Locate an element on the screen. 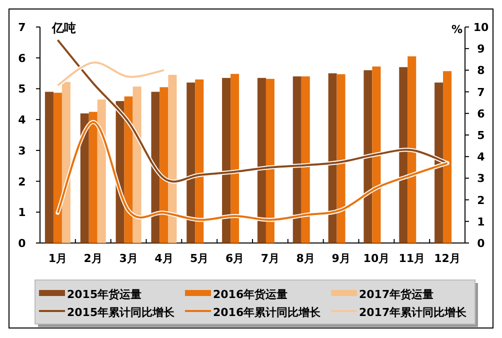 This screenshot has height=338, width=502. legend-label: 2017年货运量 is located at coordinates (396, 294).